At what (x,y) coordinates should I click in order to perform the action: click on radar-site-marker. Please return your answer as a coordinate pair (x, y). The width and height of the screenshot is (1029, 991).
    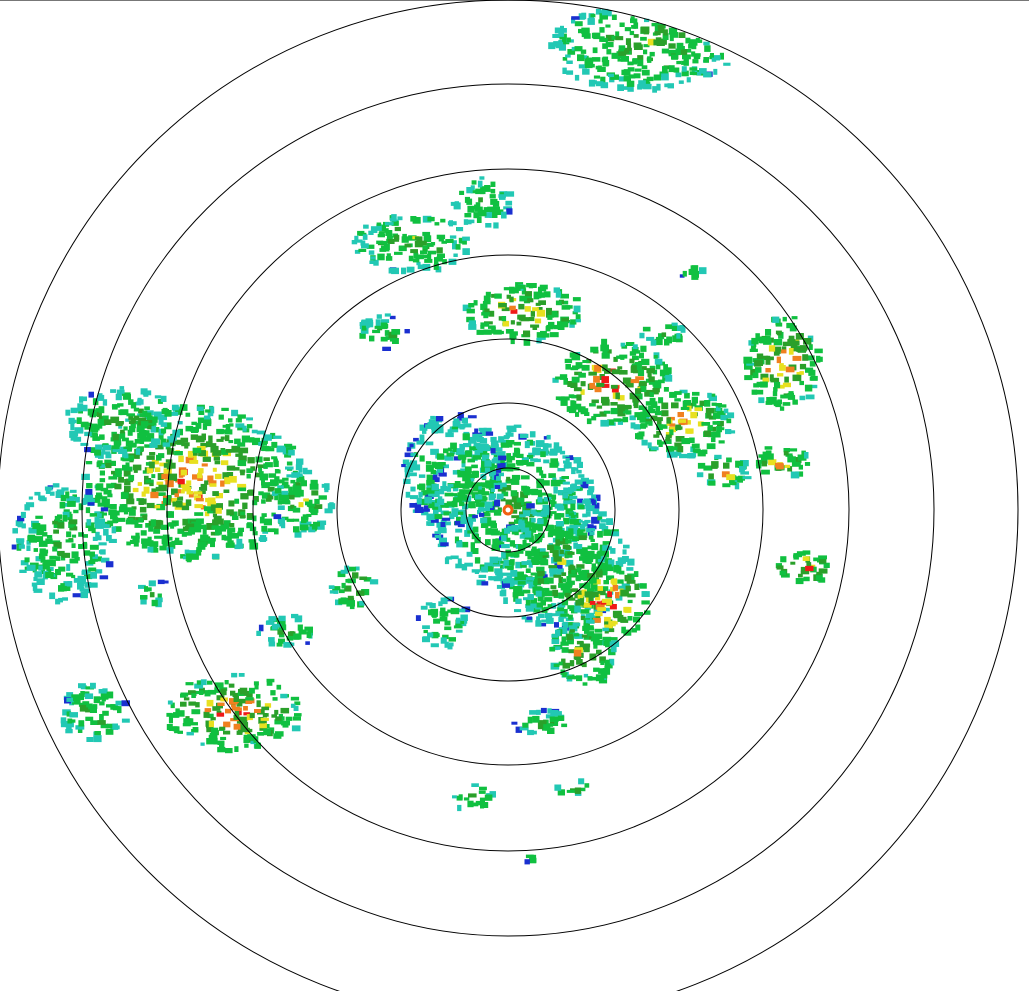
    Looking at the image, I should click on (508, 510).